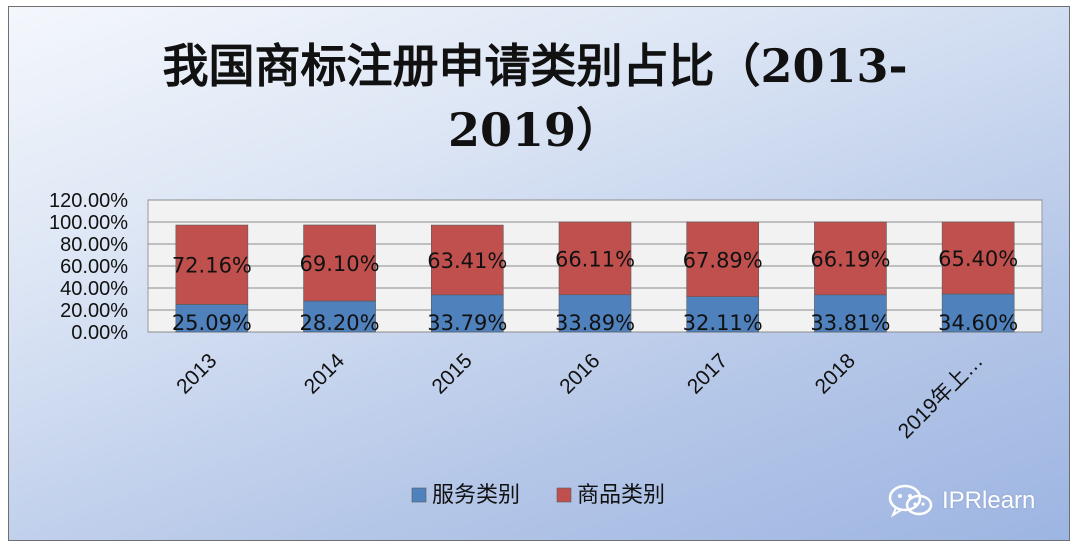 The height and width of the screenshot is (549, 1080). What do you see at coordinates (88, 223) in the screenshot?
I see `y-tick-label: 100.00%` at bounding box center [88, 223].